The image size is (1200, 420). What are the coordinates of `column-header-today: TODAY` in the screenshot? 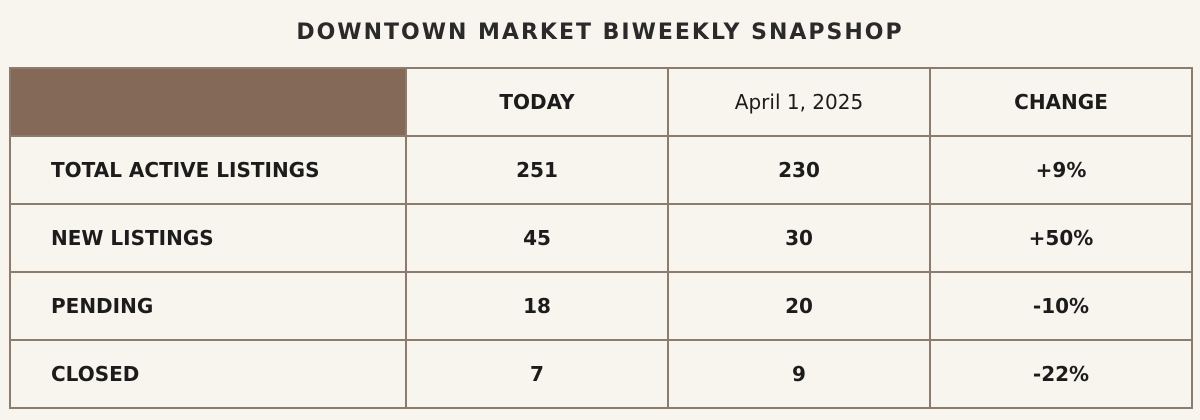 It's located at (537, 102).